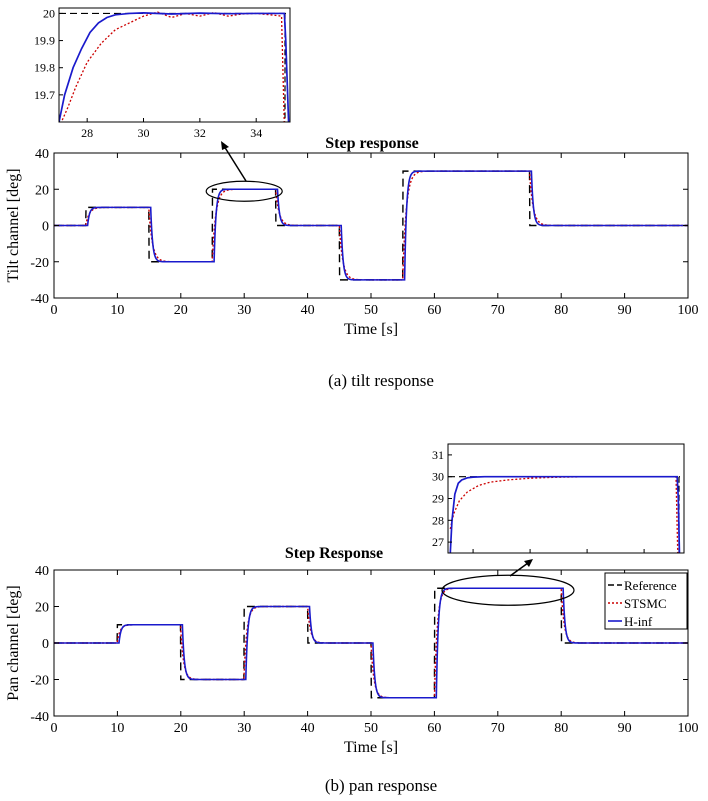 The image size is (708, 801). I want to click on chart-title: Step response, so click(372, 143).